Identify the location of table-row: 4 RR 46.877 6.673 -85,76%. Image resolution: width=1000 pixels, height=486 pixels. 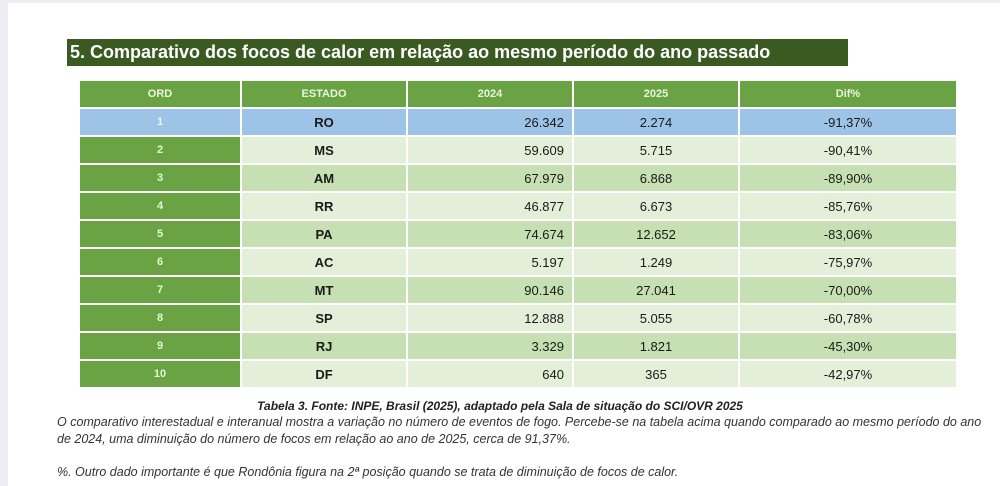
(518, 206).